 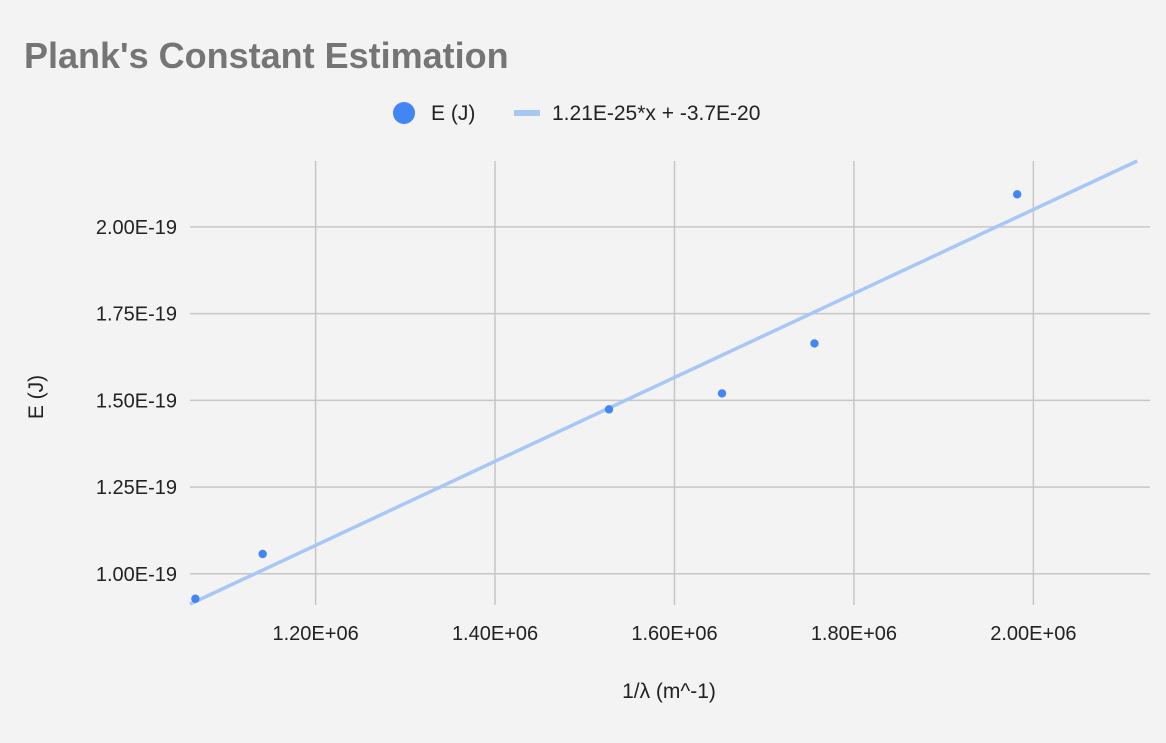 I want to click on legend-series-label: E (J), so click(x=453, y=113).